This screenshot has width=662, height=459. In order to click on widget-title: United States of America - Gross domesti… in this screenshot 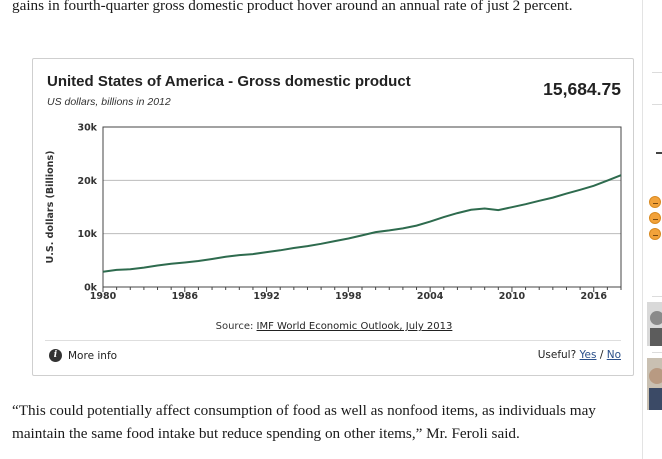, I will do `click(229, 81)`.